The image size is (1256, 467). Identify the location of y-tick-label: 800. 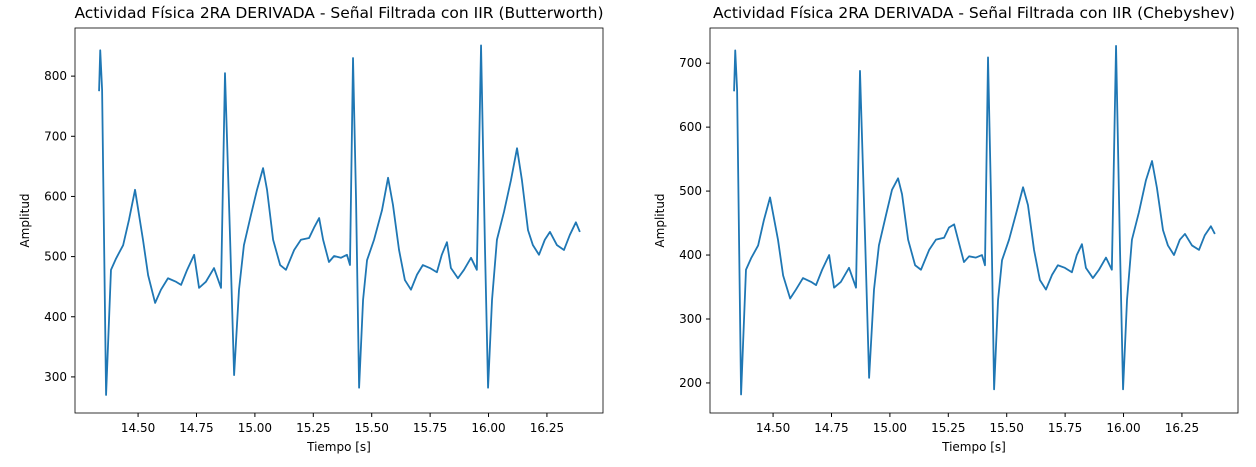
(55, 76).